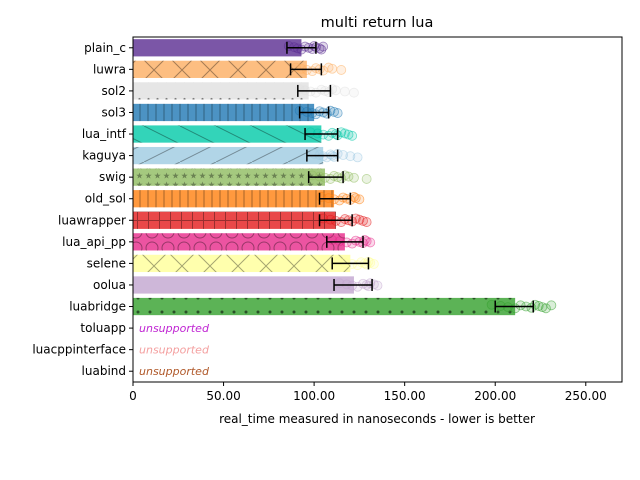 This screenshot has height=480, width=640. What do you see at coordinates (79, 350) in the screenshot?
I see `y-tick-label-luacppinterface: luacppinterface` at bounding box center [79, 350].